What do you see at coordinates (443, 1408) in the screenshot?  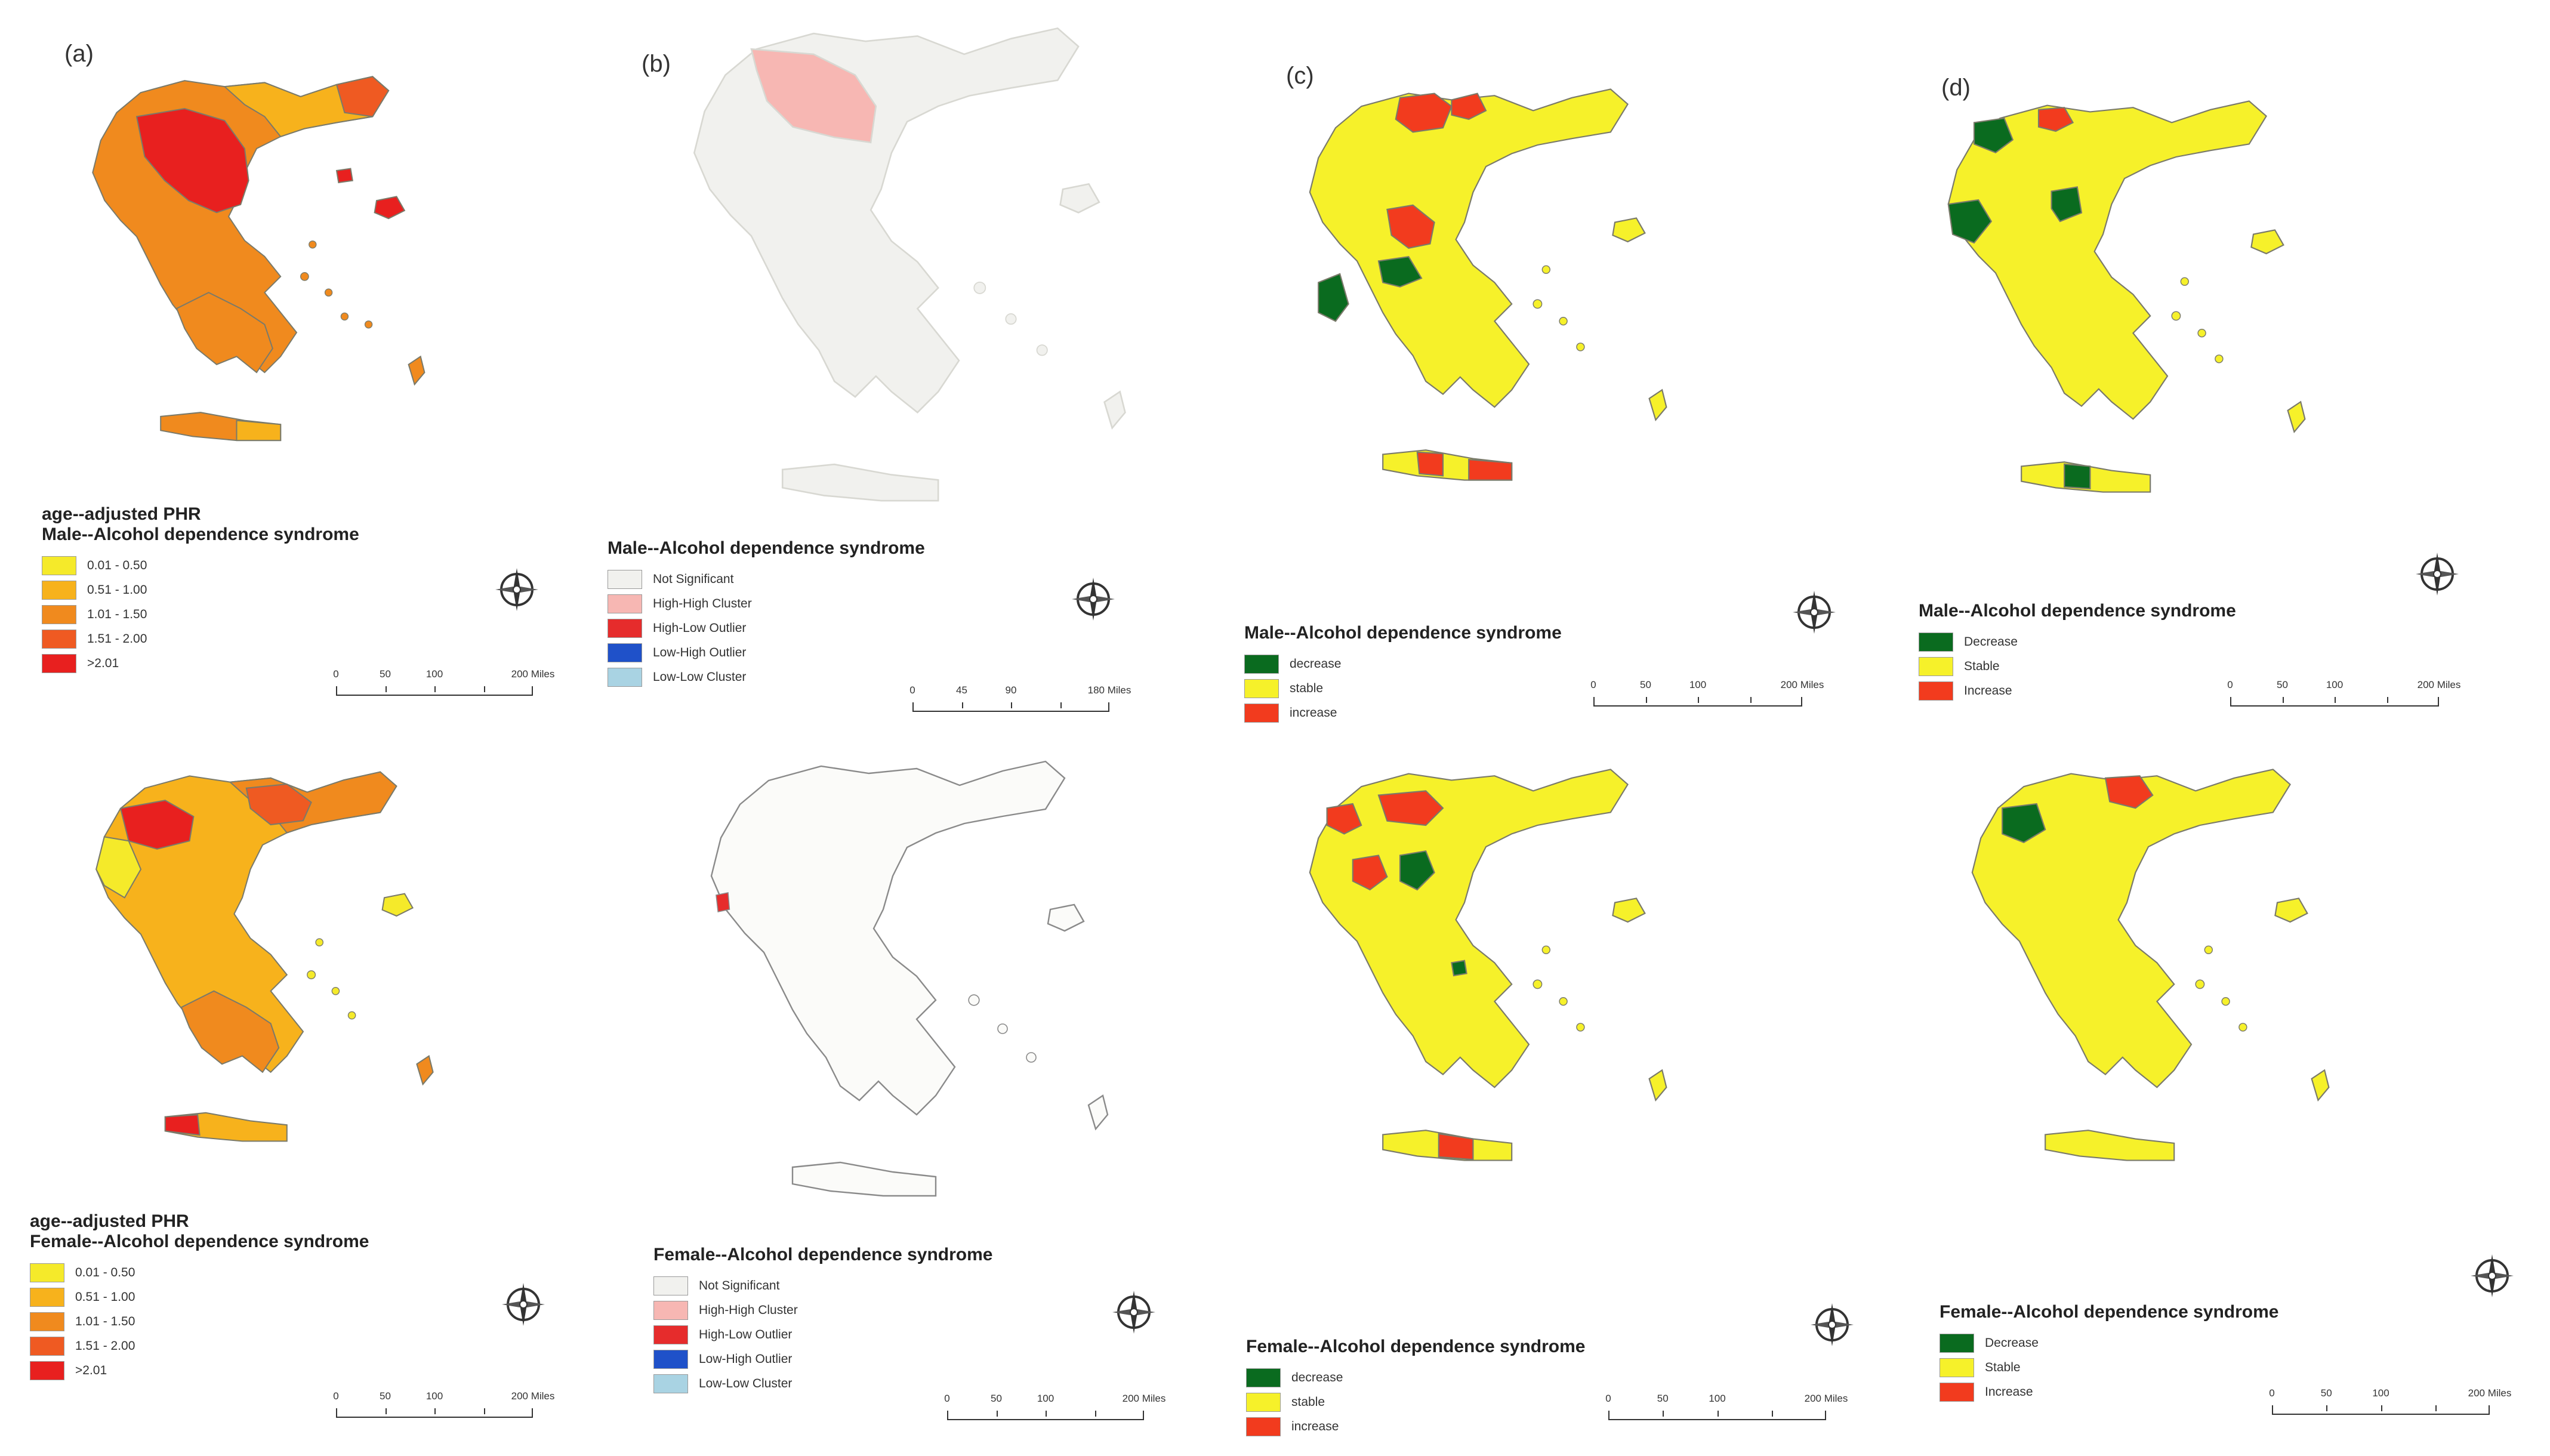 I see `scale-bar-a-female: 0 50 100 200 Miles` at bounding box center [443, 1408].